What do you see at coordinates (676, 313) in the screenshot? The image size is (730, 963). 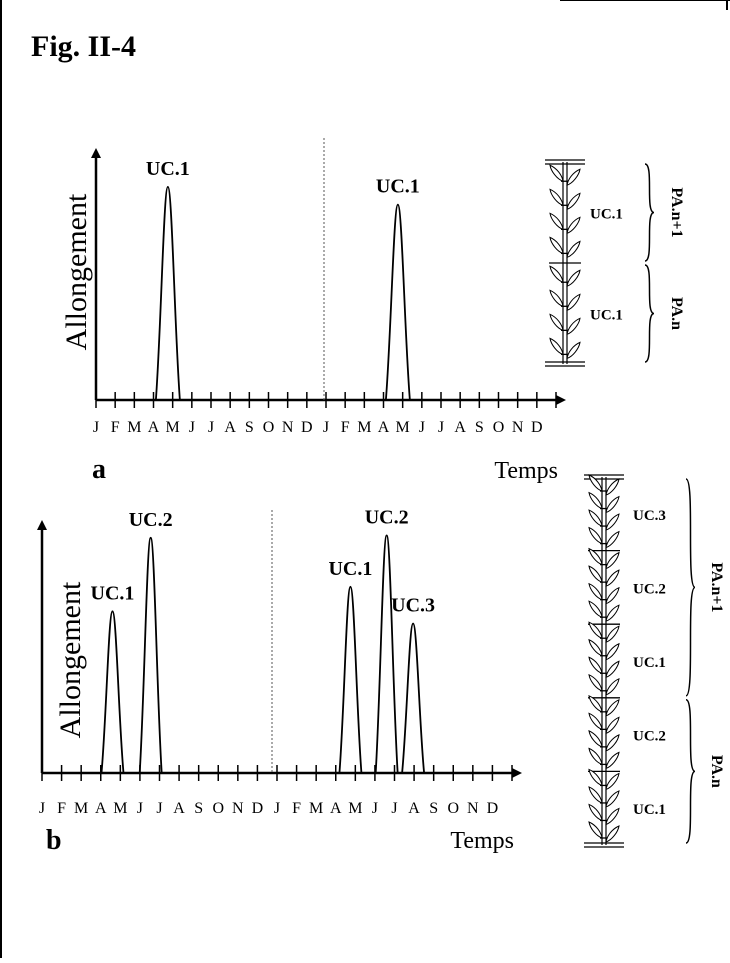 I see `annual-group-label: PA.n` at bounding box center [676, 313].